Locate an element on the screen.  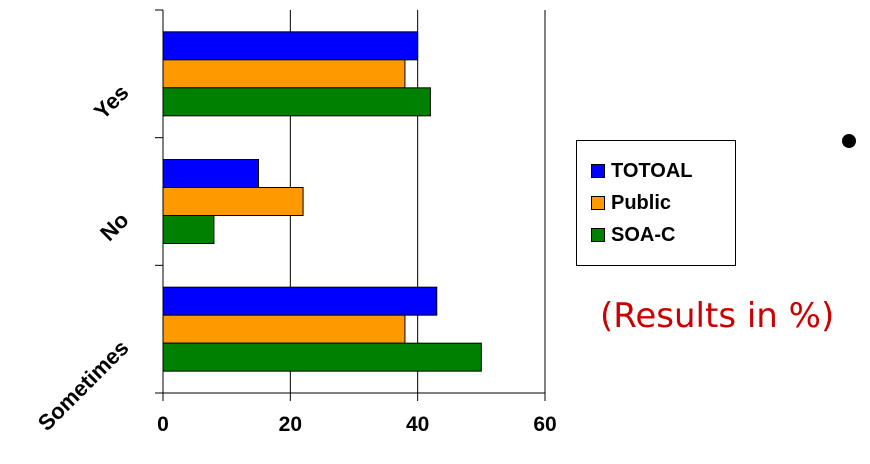
legend-swatch-public is located at coordinates (598, 203).